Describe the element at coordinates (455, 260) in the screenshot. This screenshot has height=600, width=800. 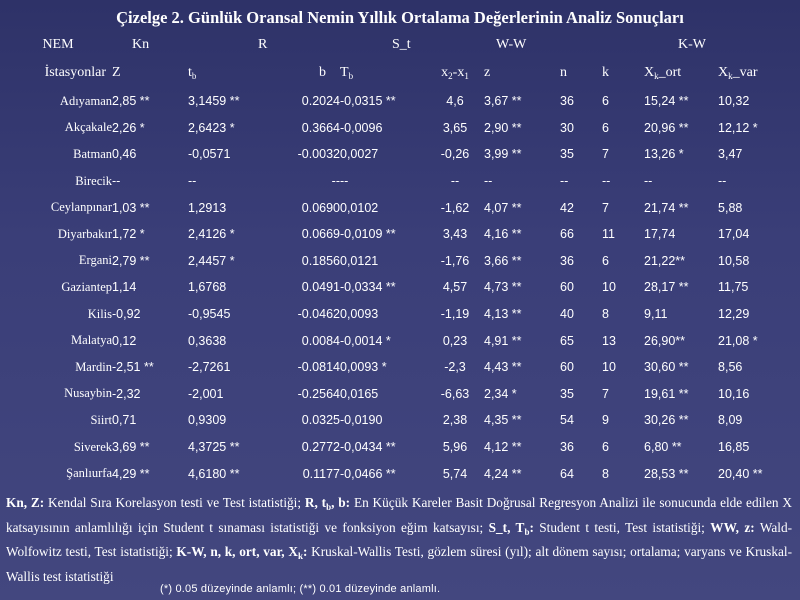
I see `cell-x-diff: -1,76` at that location.